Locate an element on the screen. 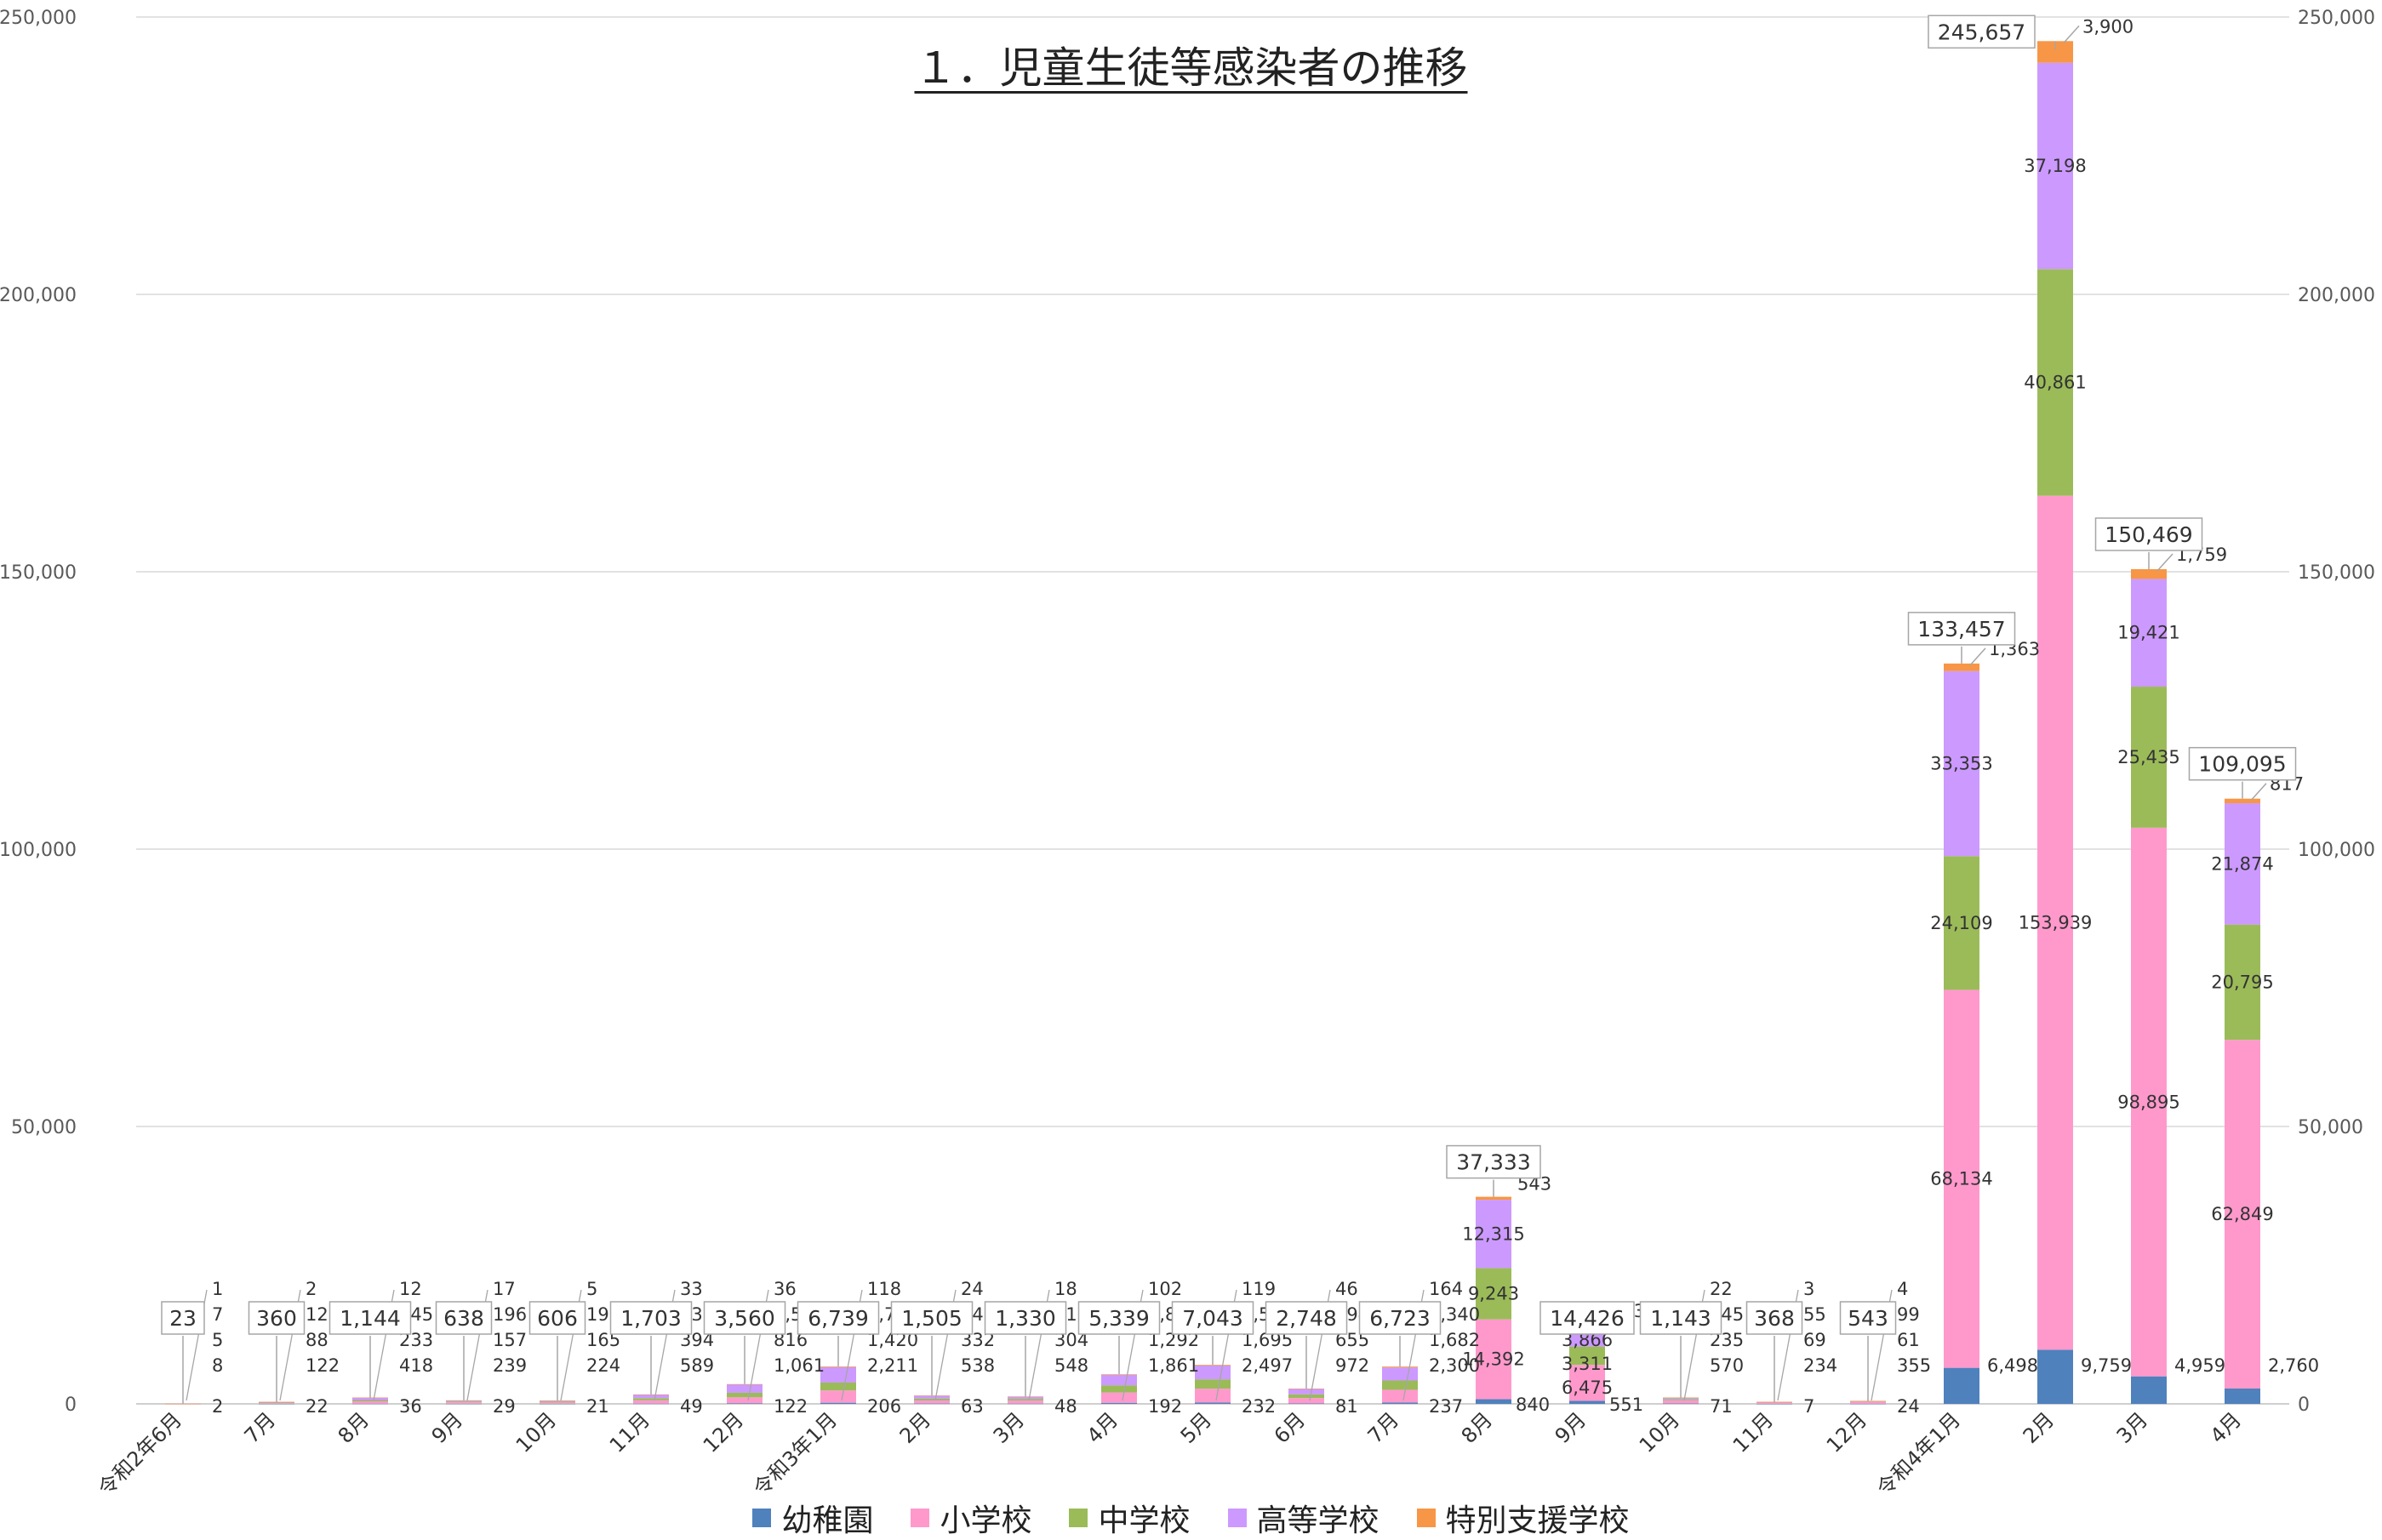  data-label: 36 is located at coordinates (410, 1407).